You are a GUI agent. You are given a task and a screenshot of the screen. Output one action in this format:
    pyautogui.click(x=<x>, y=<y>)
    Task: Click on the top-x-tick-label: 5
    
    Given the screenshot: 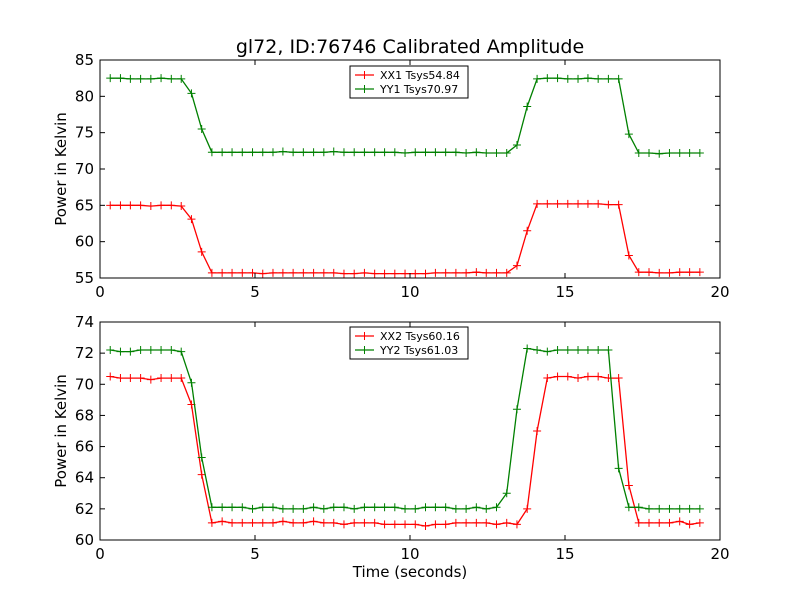 What is the action you would take?
    pyautogui.click(x=255, y=292)
    